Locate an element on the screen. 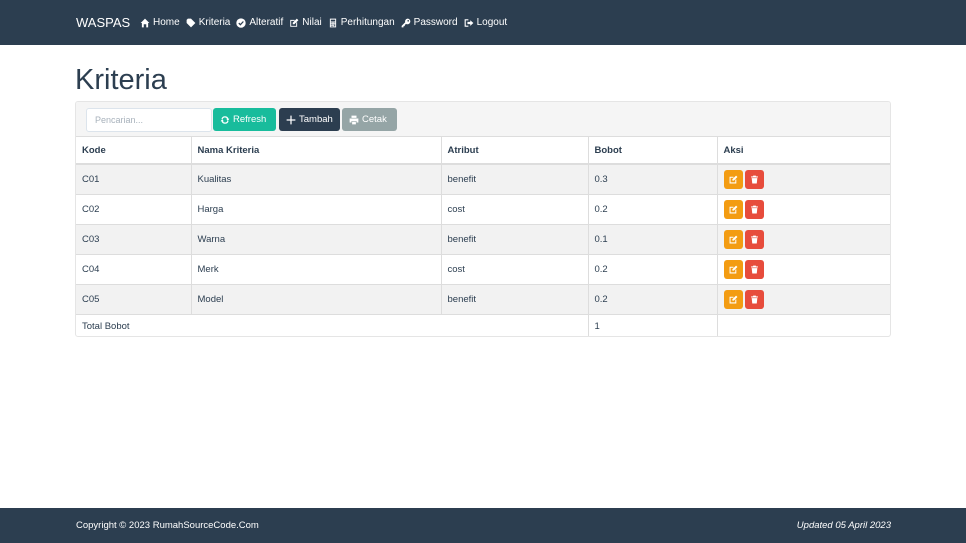 The height and width of the screenshot is (543, 966). nav-item-label: Password is located at coordinates (435, 22).